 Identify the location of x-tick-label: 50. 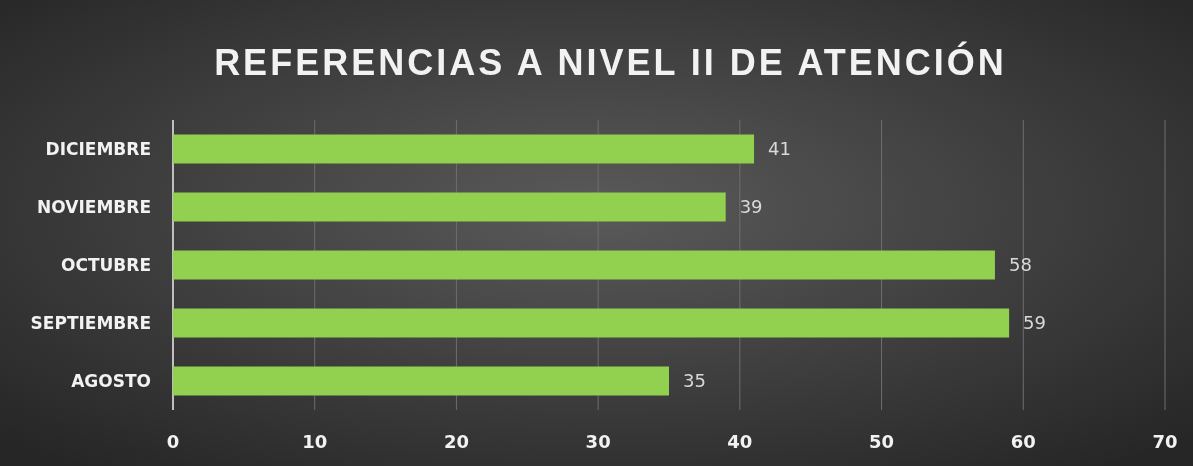
(882, 442).